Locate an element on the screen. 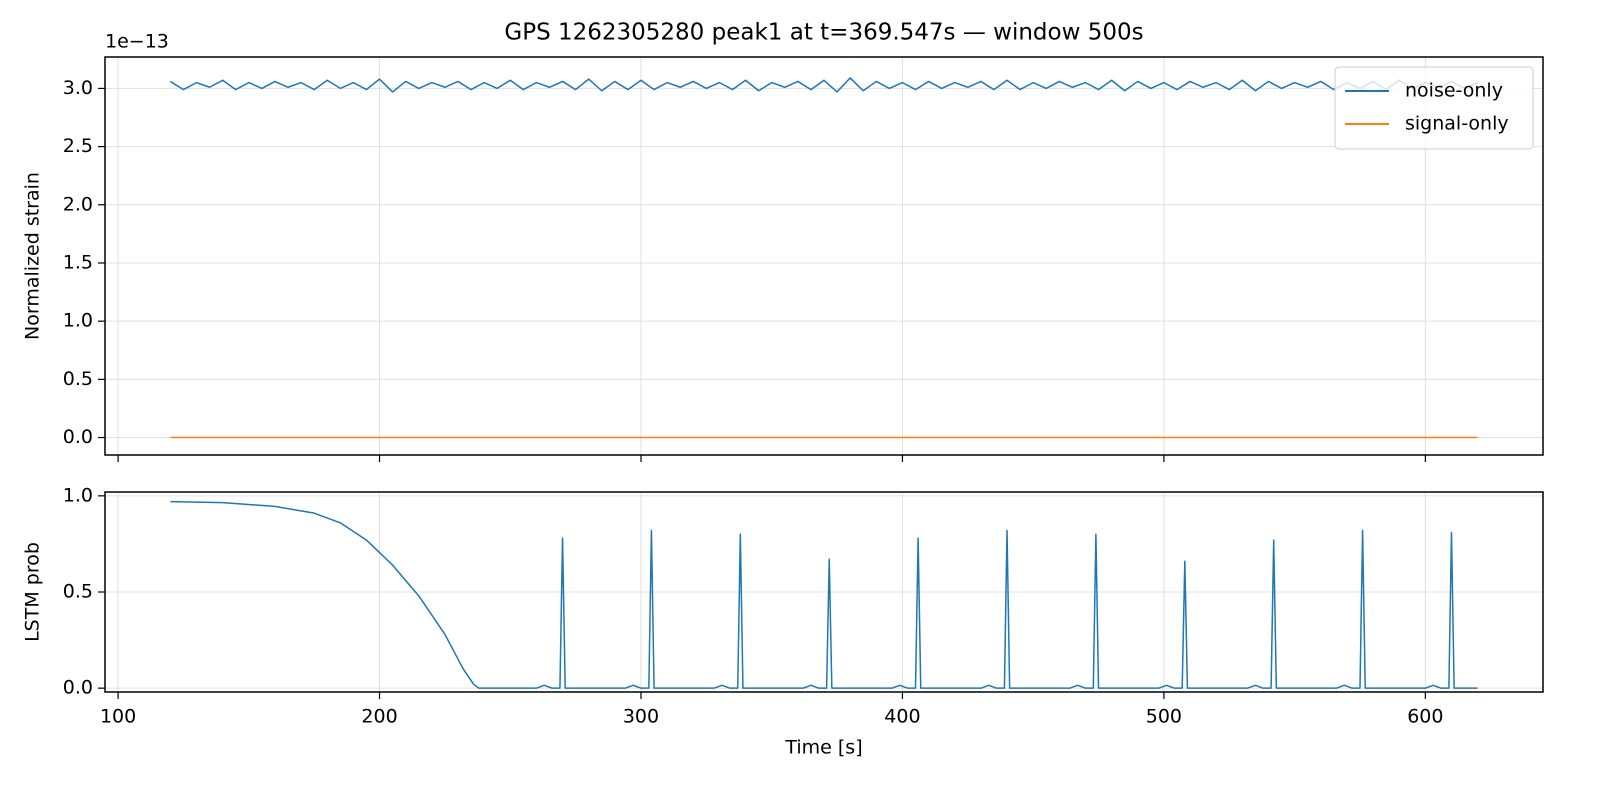  y-tick-label: 1.5 is located at coordinates (78, 262).